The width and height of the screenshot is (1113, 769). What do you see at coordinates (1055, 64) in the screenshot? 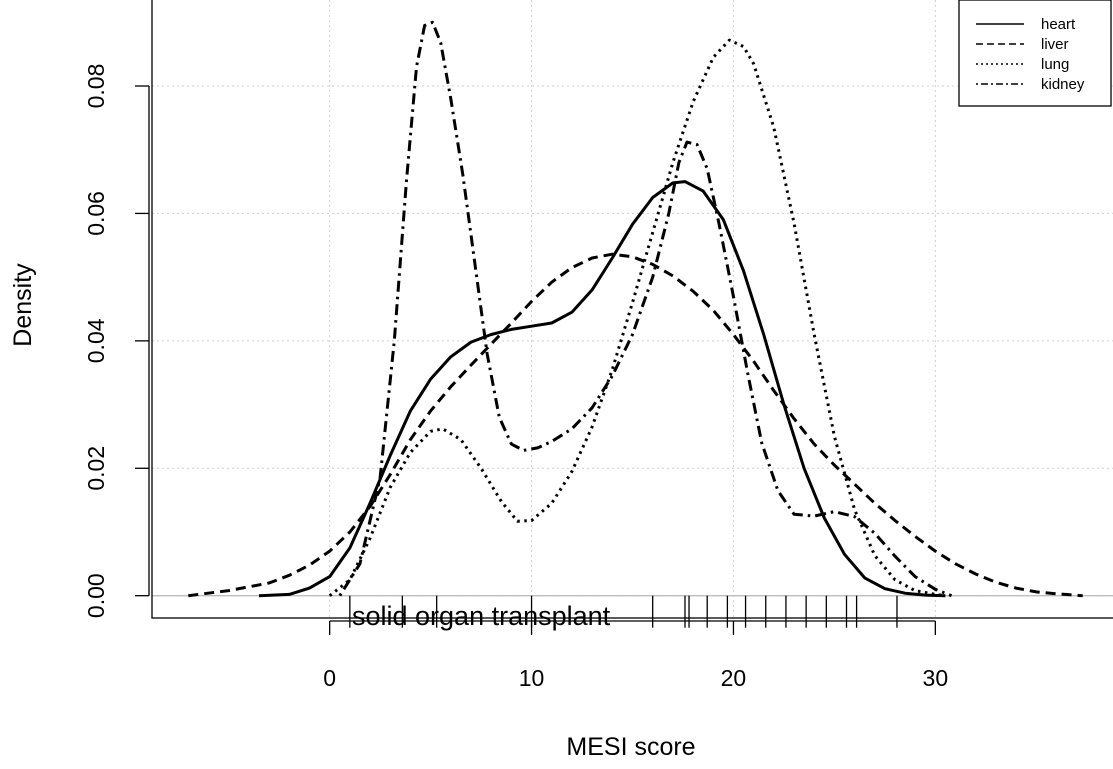
I see `legend-label-lung: lung` at bounding box center [1055, 64].